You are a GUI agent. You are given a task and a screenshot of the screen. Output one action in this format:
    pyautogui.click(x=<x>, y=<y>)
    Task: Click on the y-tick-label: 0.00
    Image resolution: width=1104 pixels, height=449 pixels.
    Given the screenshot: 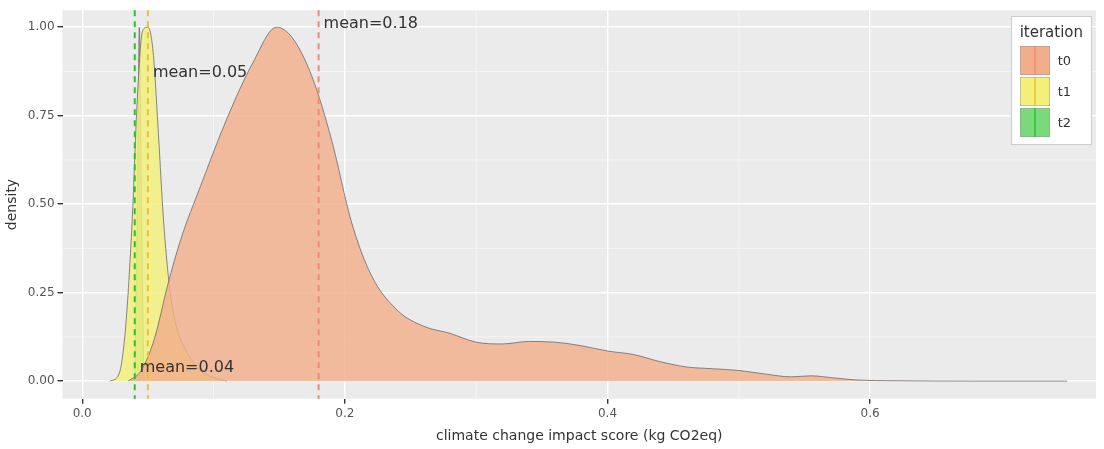 What is the action you would take?
    pyautogui.click(x=41, y=380)
    